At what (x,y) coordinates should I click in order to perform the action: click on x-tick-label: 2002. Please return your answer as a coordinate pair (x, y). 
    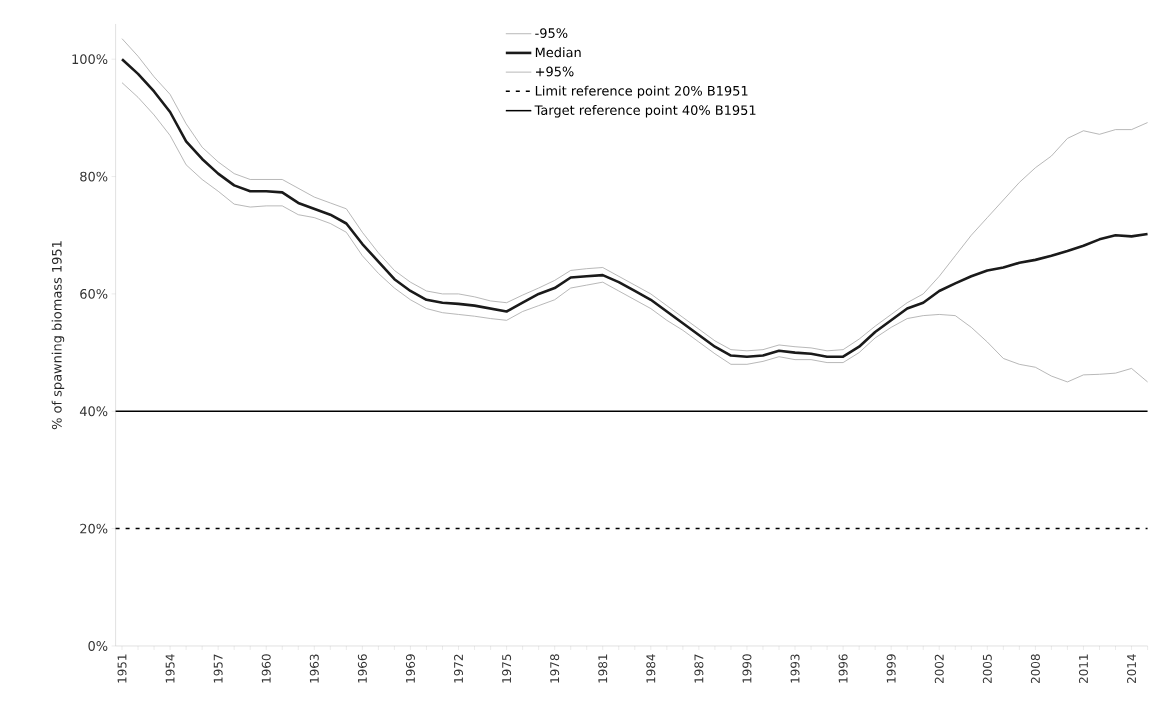
    Looking at the image, I should click on (939, 669).